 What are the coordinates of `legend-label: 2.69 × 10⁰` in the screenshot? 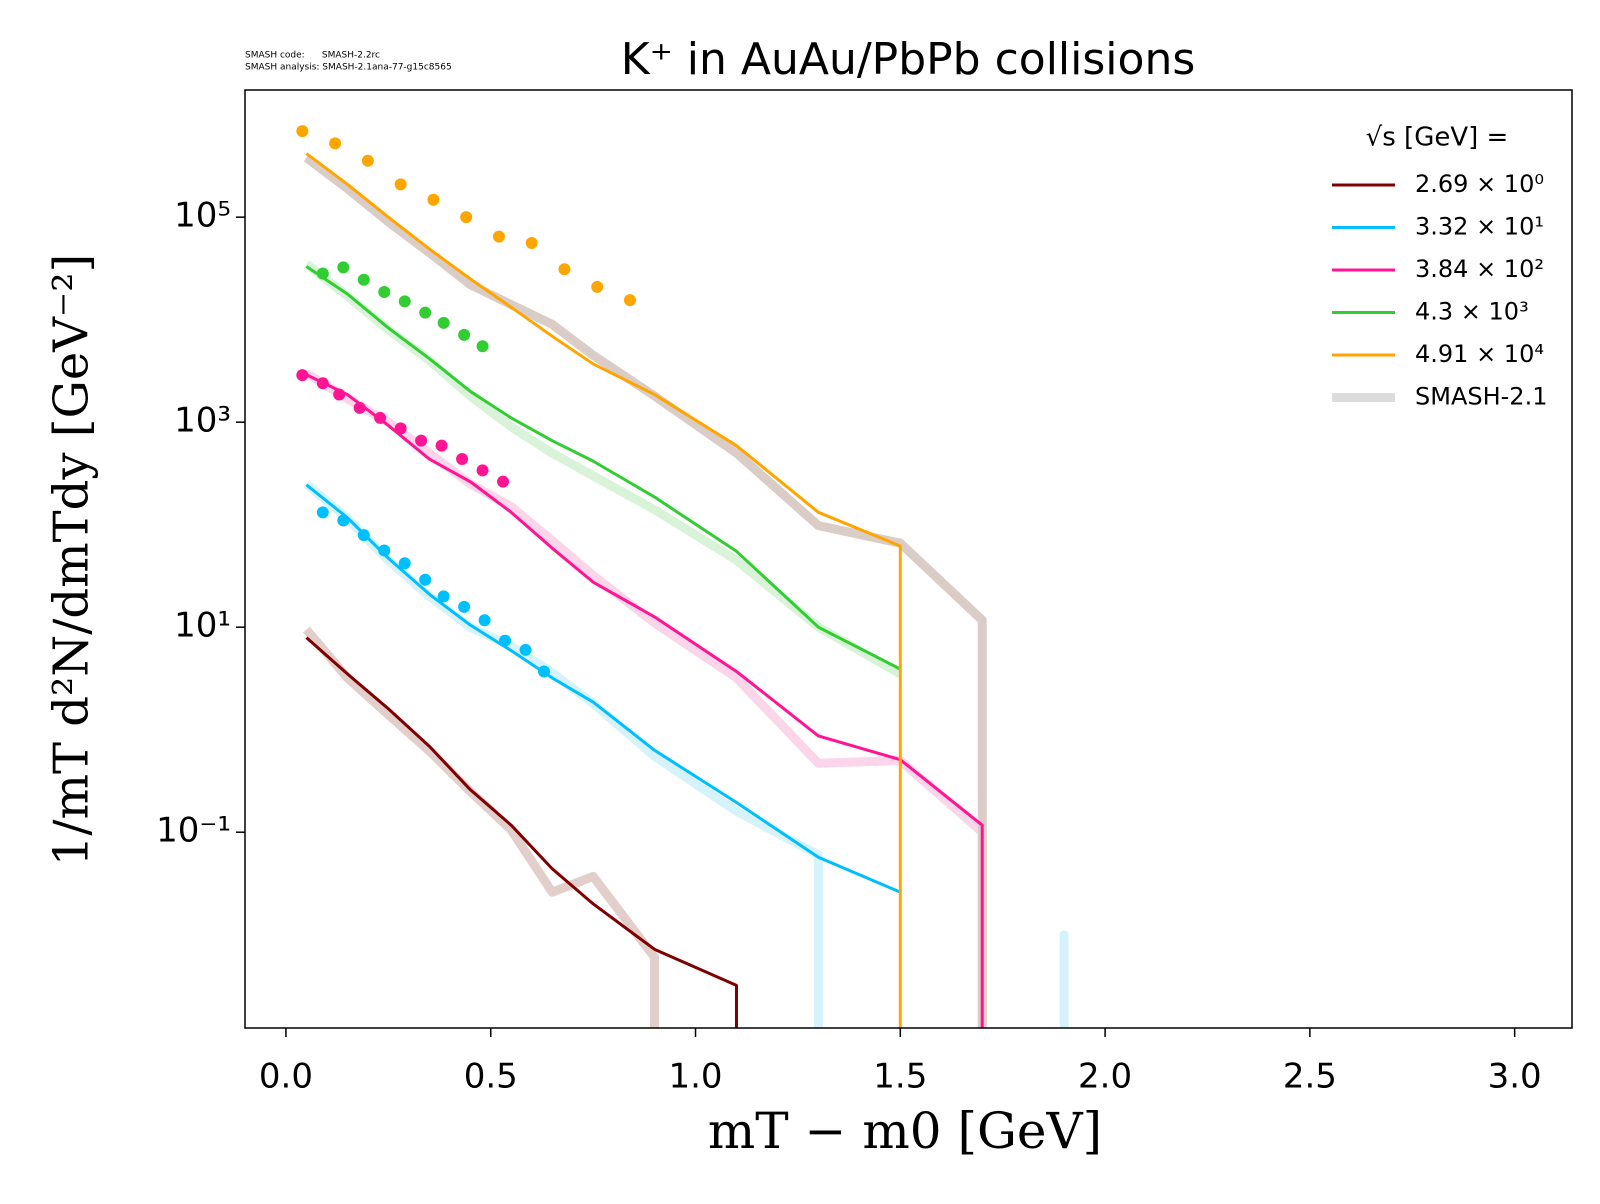 It's located at (1479, 184).